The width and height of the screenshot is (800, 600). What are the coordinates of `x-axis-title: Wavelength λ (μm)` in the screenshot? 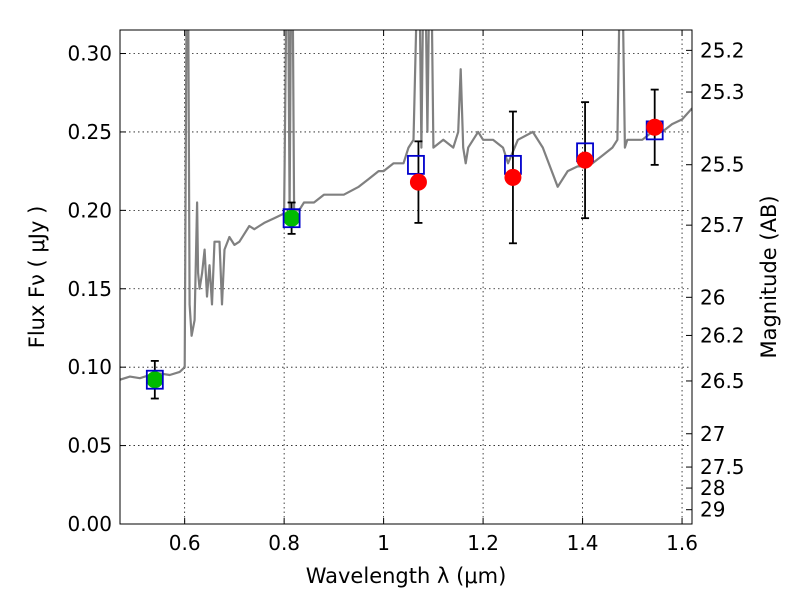 It's located at (406, 576).